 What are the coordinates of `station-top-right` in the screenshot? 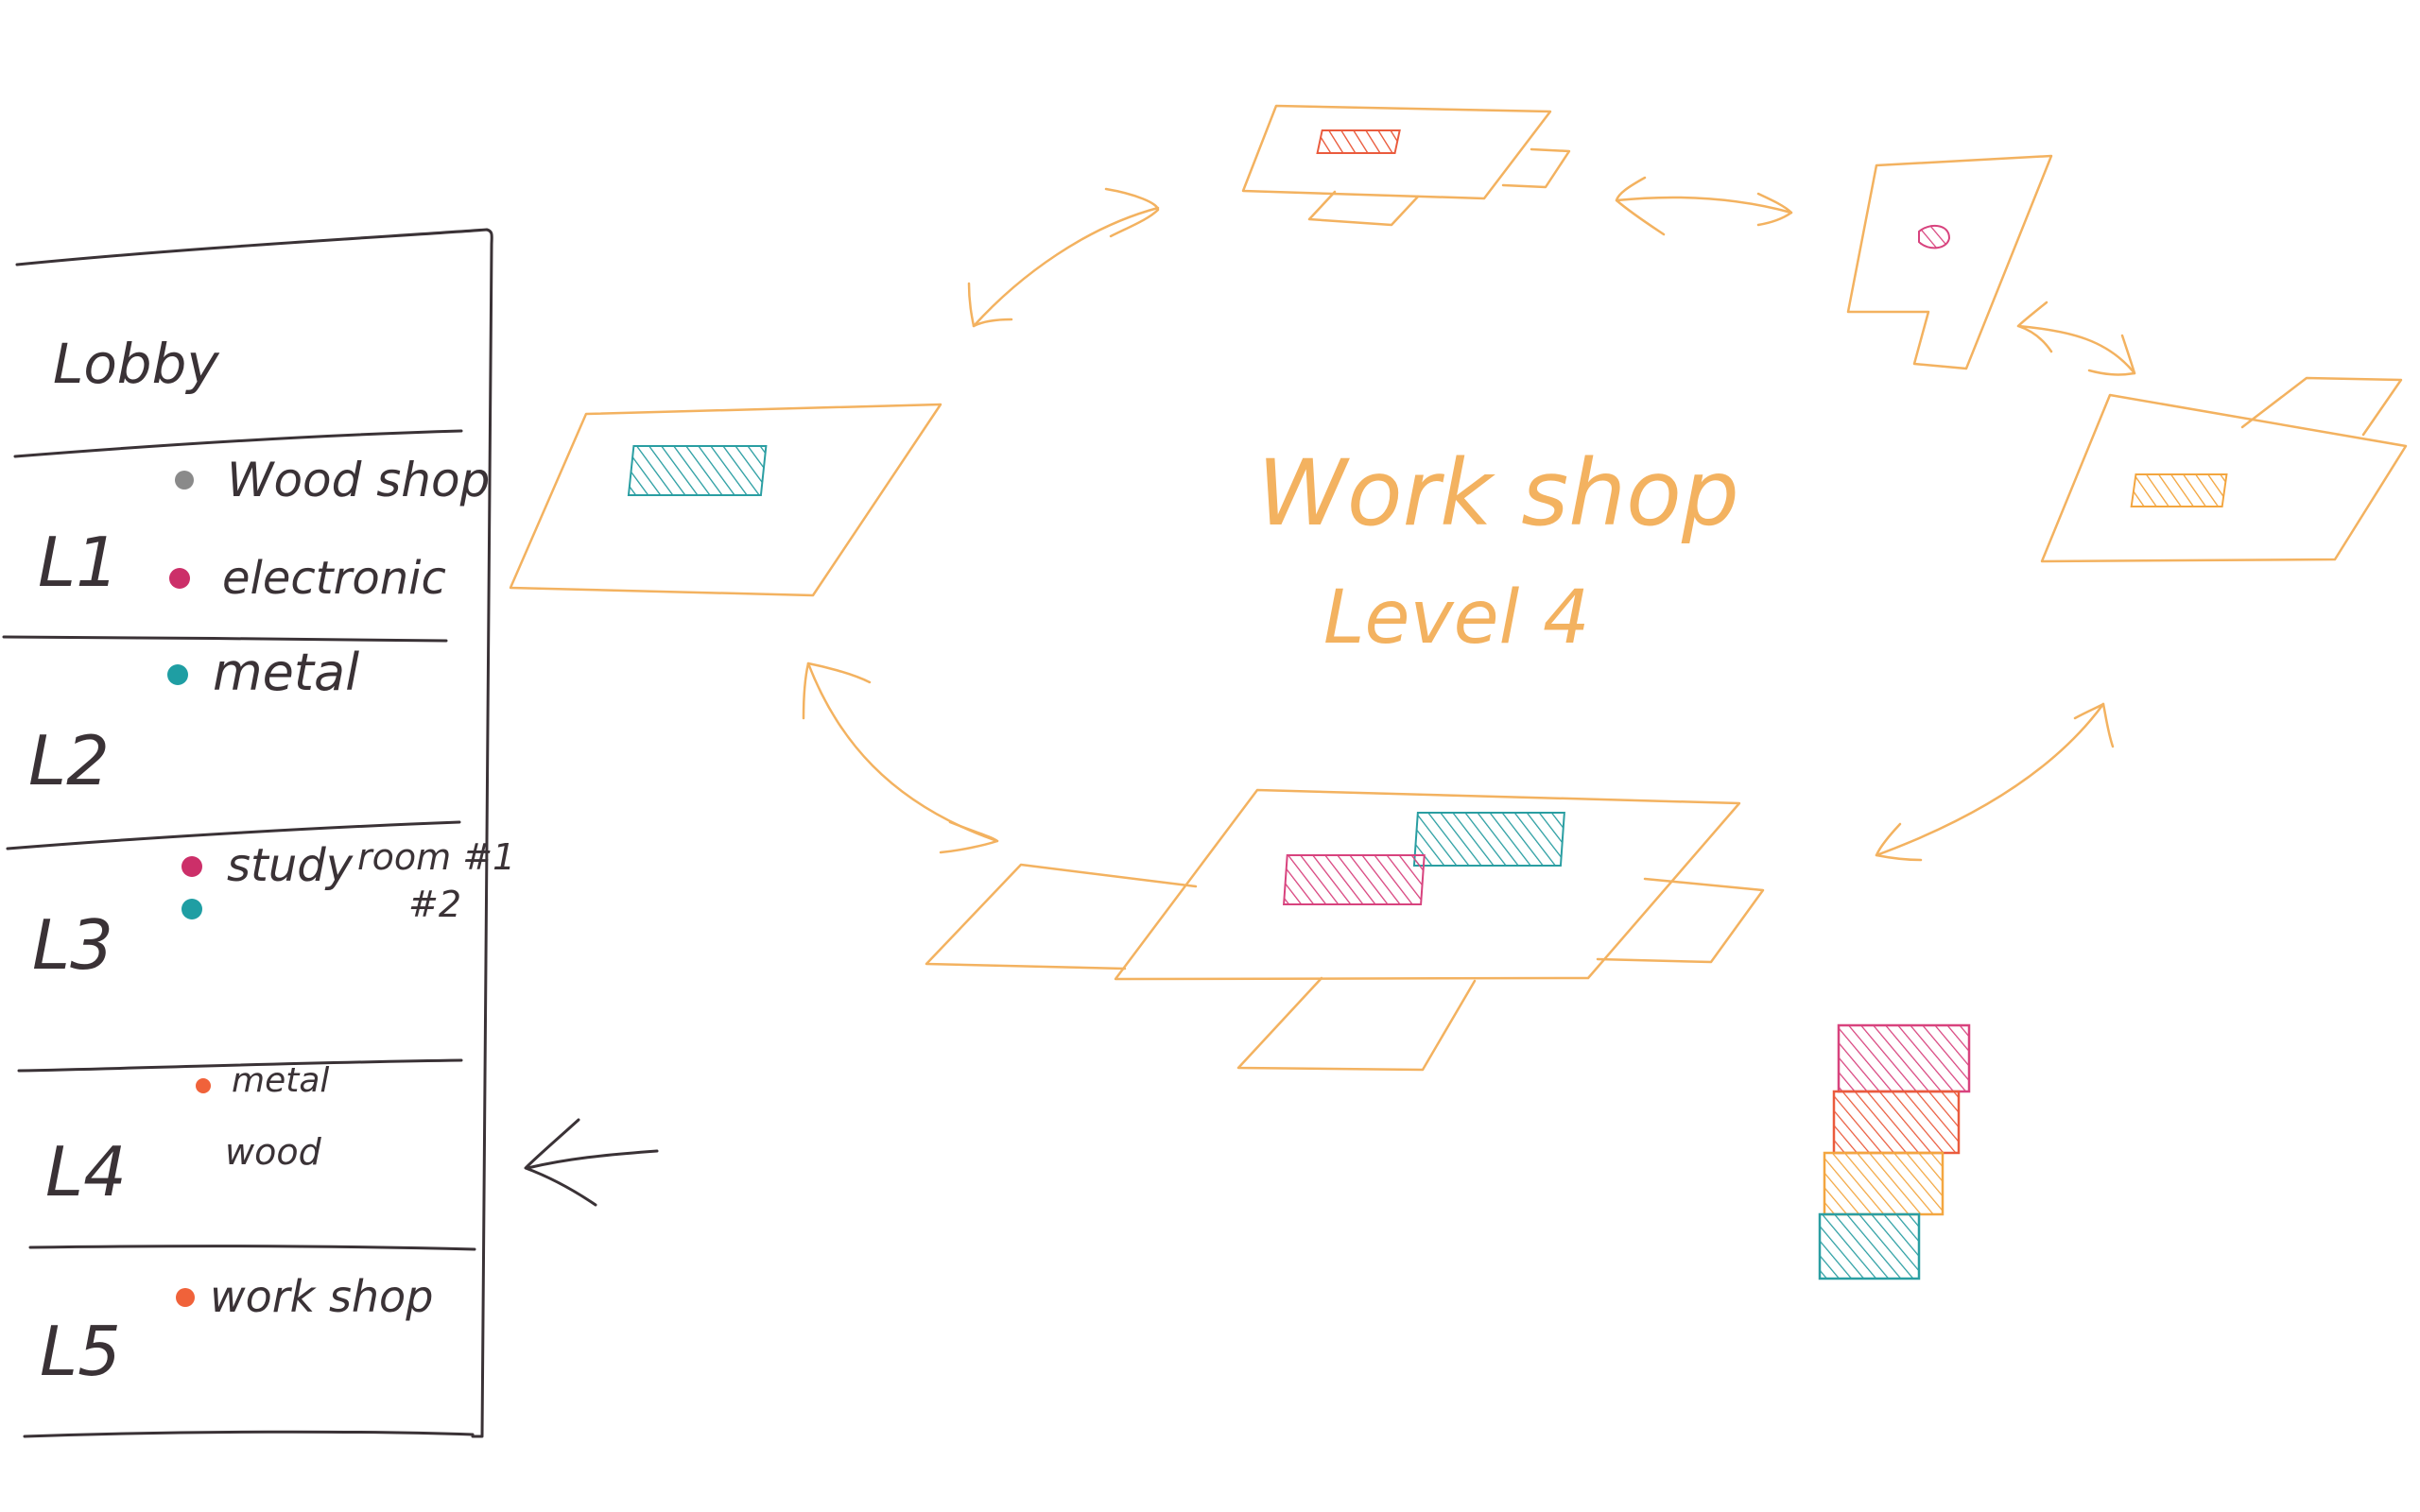 It's located at (1949, 262).